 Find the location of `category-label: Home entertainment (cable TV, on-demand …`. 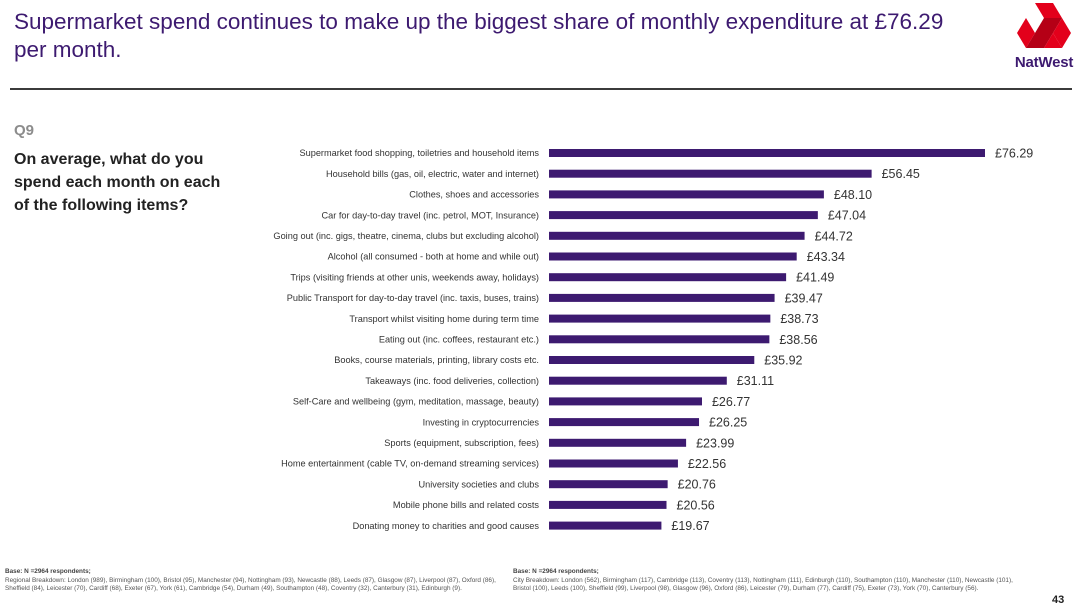

category-label: Home entertainment (cable TV, on-demand … is located at coordinates (410, 464).